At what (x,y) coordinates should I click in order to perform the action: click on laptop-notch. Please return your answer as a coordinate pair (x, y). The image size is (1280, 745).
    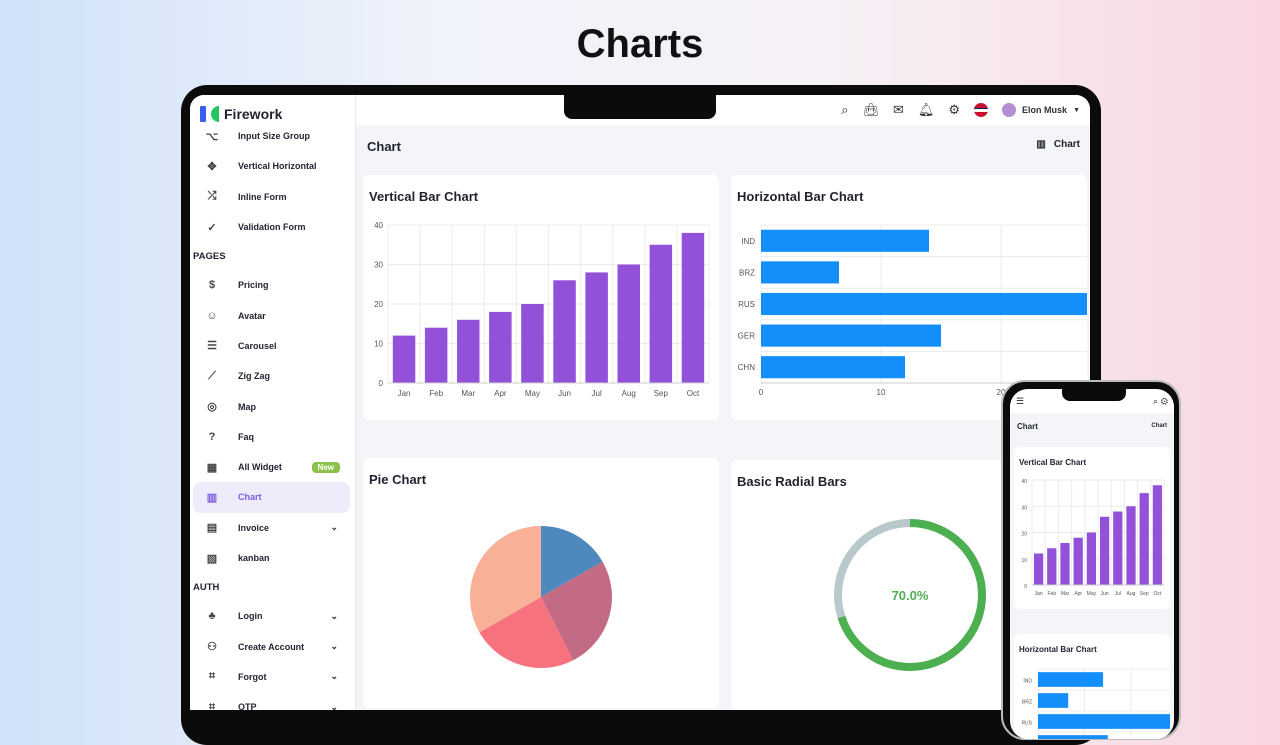
    Looking at the image, I should click on (640, 107).